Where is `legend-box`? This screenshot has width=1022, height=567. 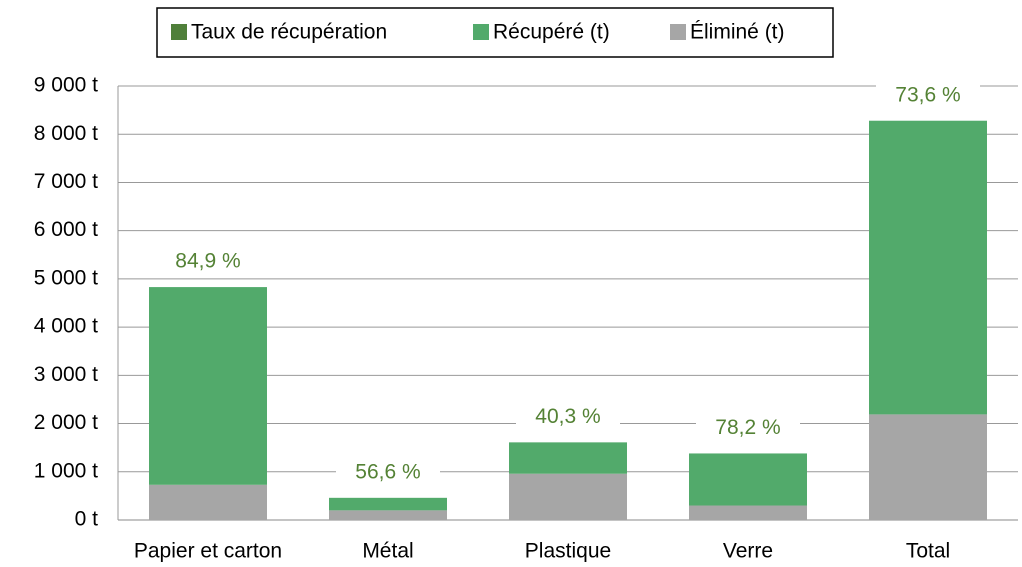 legend-box is located at coordinates (495, 32).